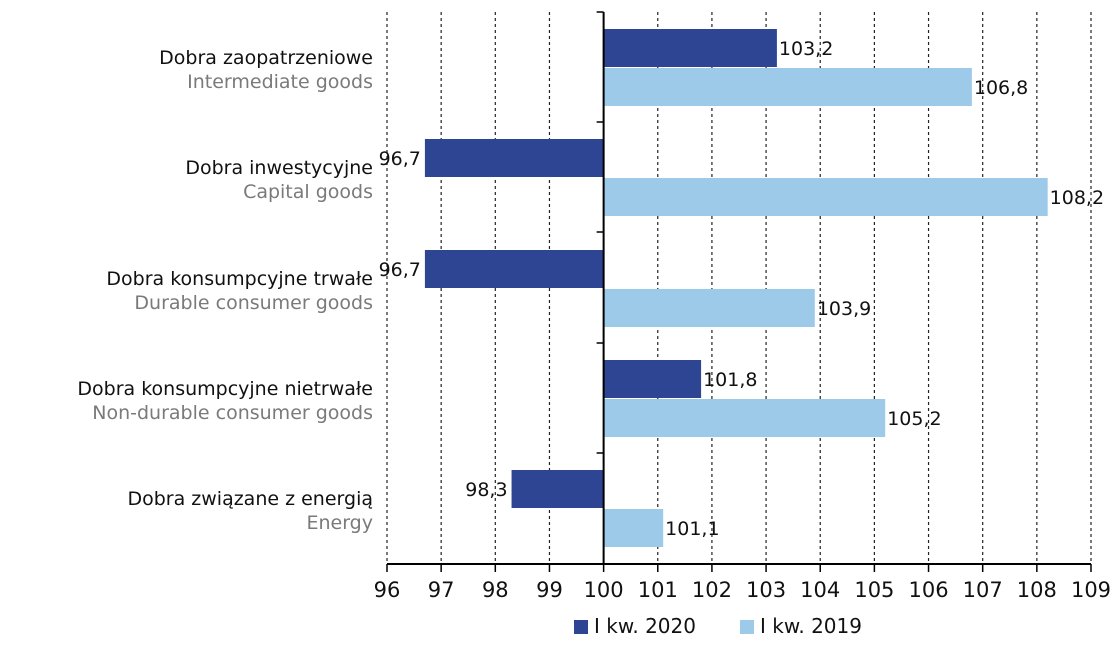 The height and width of the screenshot is (654, 1114). Describe the element at coordinates (692, 529) in the screenshot. I see `data-label: 101,1` at that location.